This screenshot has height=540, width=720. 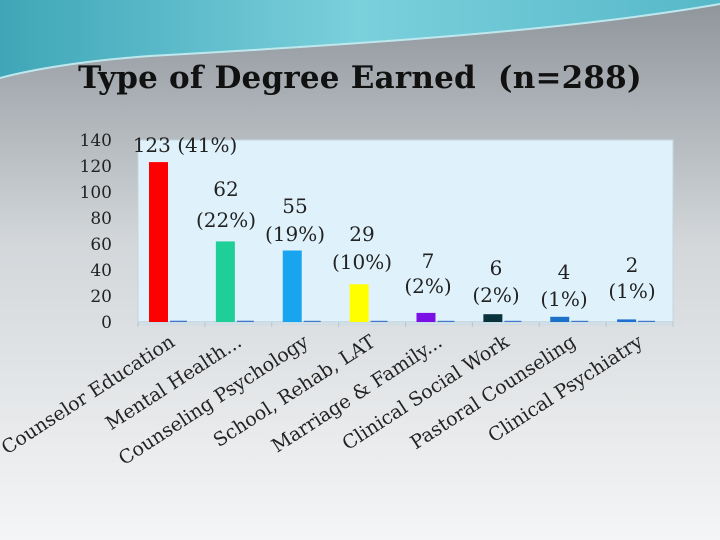 I want to click on data-label: 123 (41%), so click(x=185, y=145).